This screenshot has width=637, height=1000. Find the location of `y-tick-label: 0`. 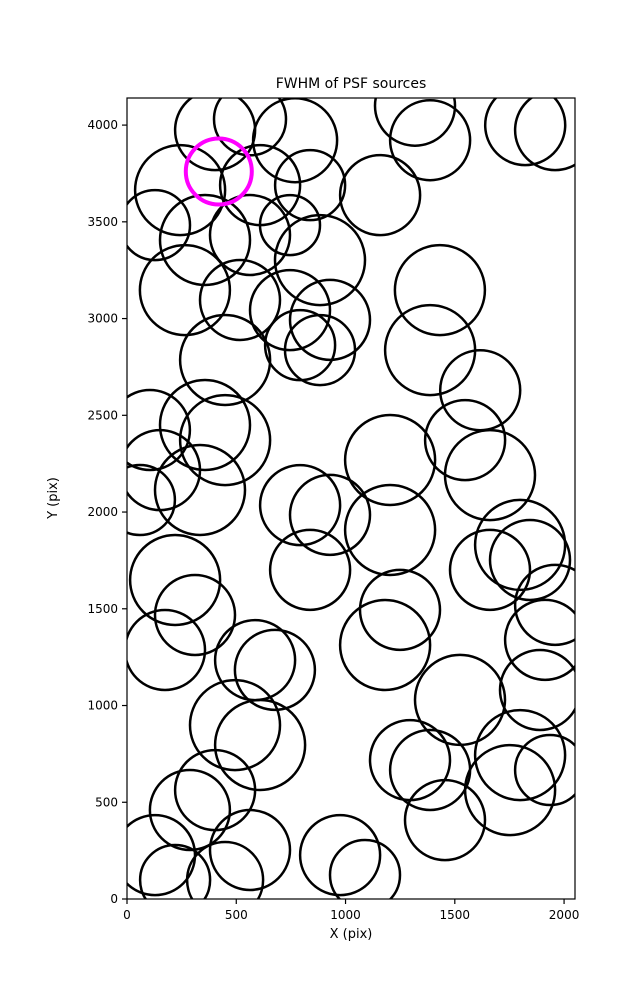

y-tick-label: 0 is located at coordinates (114, 899).